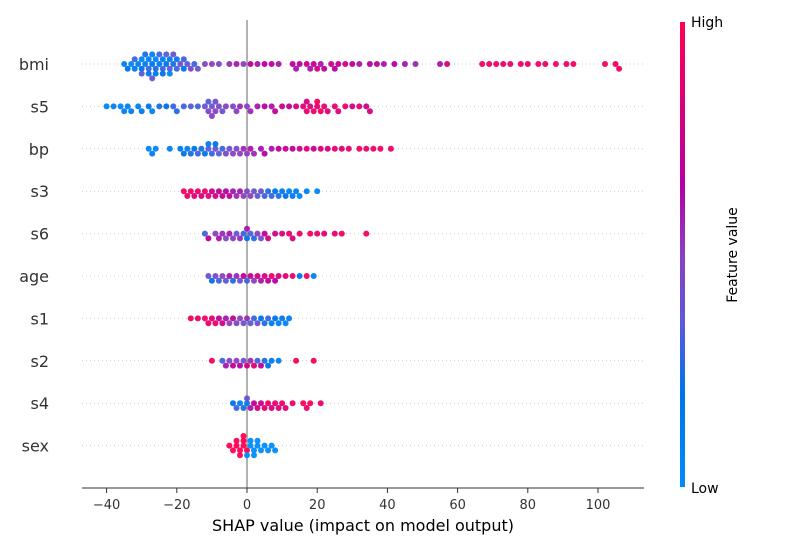 The width and height of the screenshot is (800, 550). Describe the element at coordinates (35, 446) in the screenshot. I see `feature-label-sex: sex` at that location.